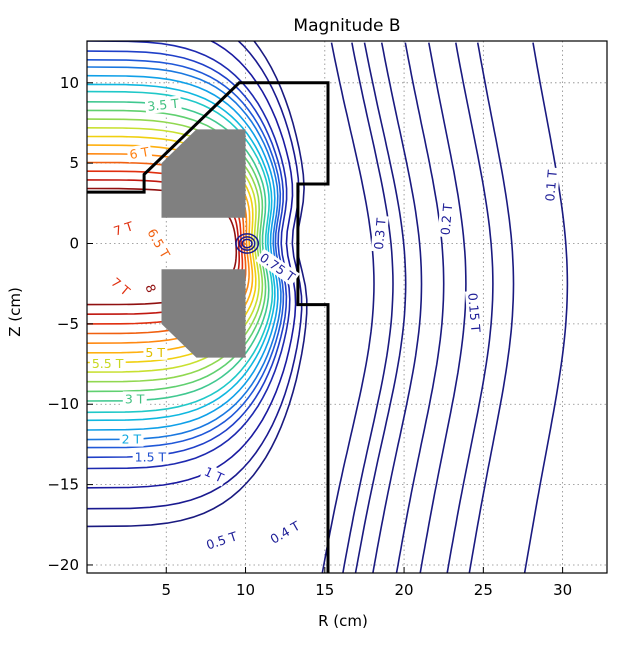 This screenshot has height=655, width=634. What do you see at coordinates (245, 590) in the screenshot?
I see `x-tick-label: 10` at bounding box center [245, 590].